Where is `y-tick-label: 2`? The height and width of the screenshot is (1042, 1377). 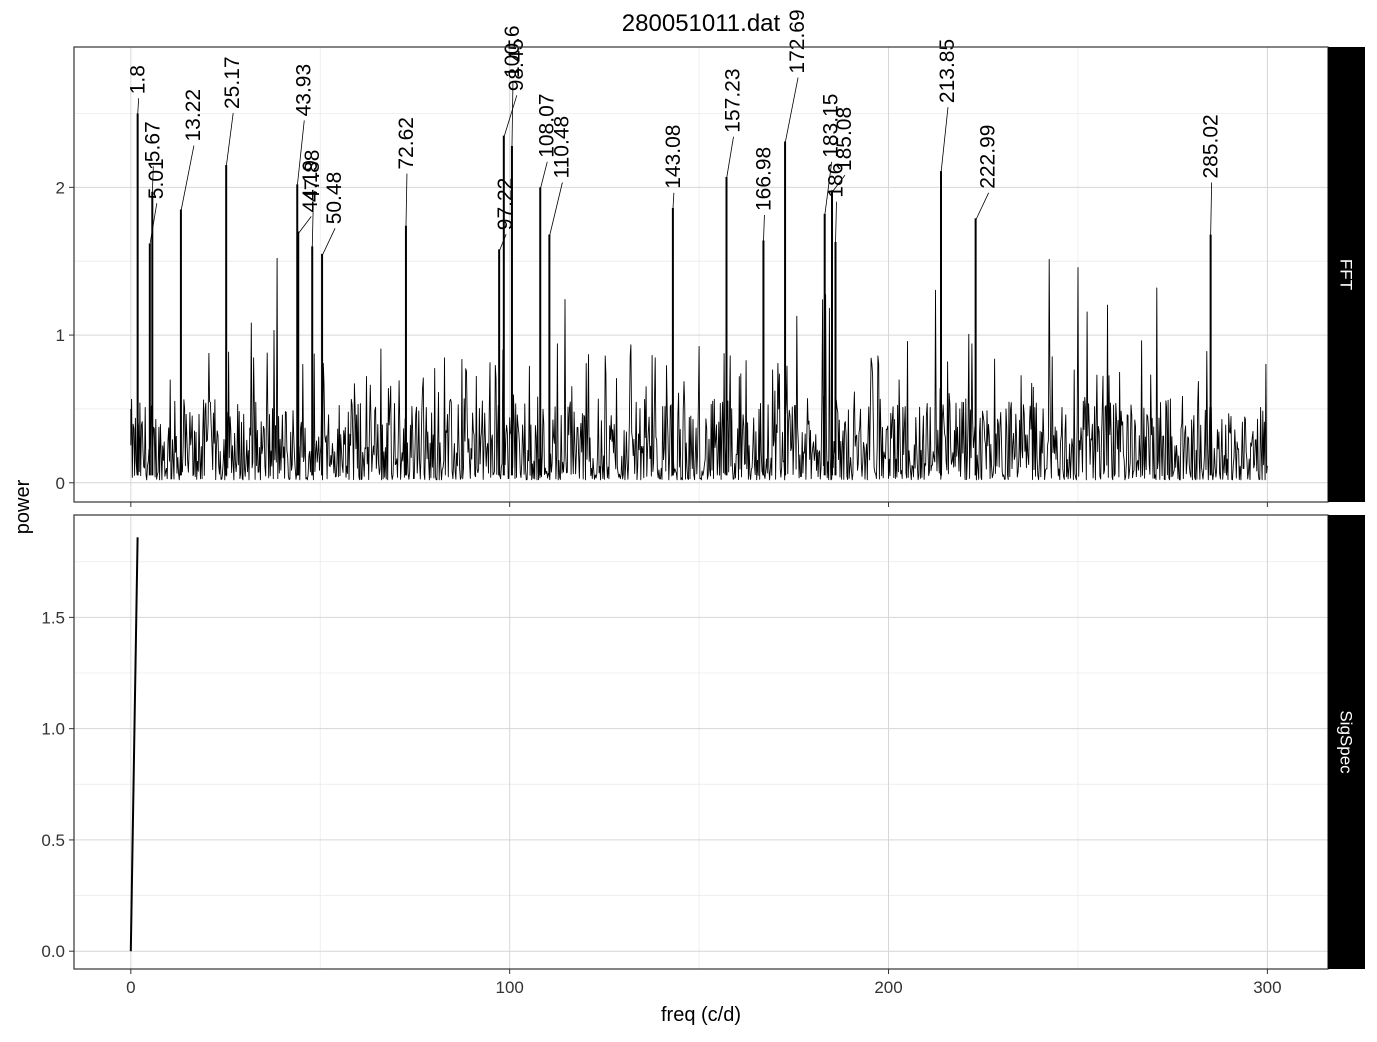
y-tick-label: 2 is located at coordinates (60, 187).